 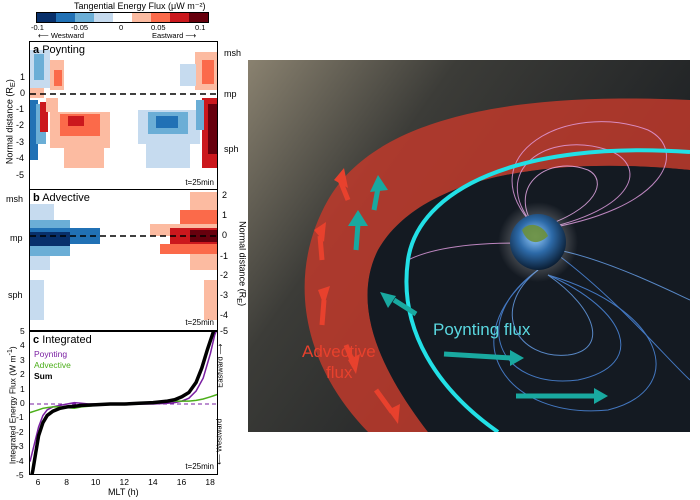 I want to click on panel-a-ytick: -5, so click(x=20, y=175).